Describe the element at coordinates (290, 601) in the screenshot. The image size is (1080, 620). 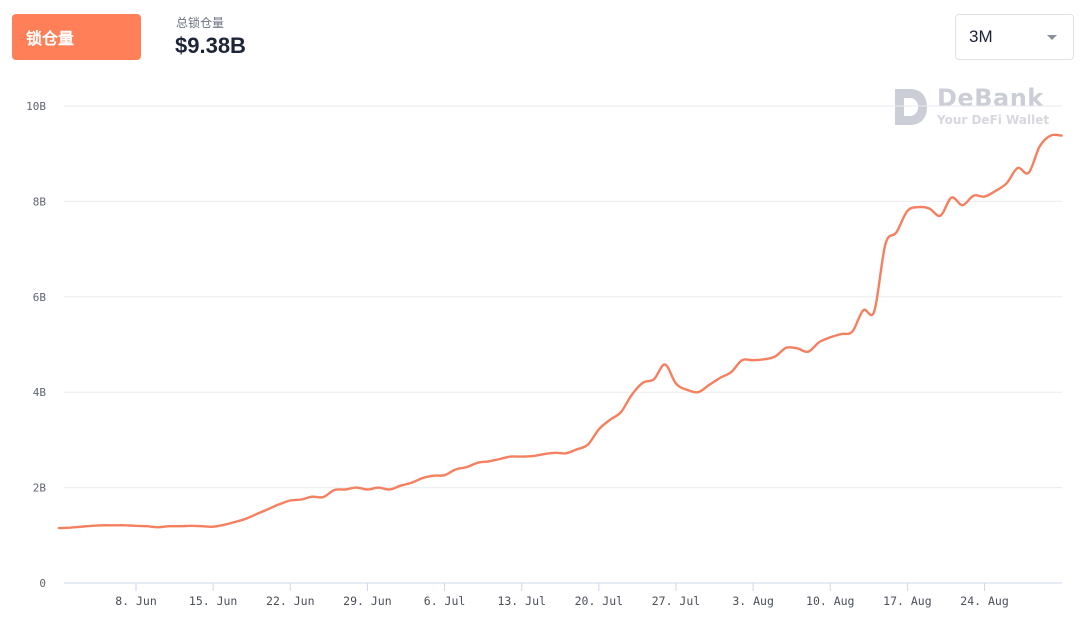
I see `x-tick-label: 22. Jun` at that location.